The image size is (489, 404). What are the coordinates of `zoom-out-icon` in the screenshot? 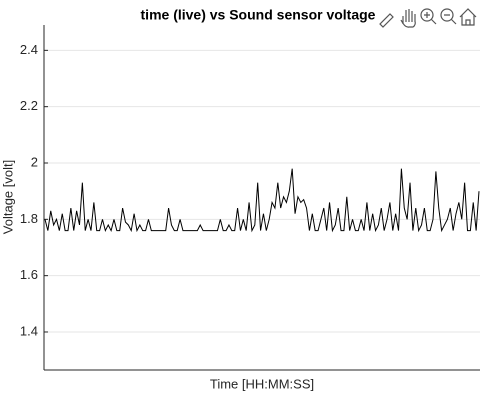 It's located at (447, 15).